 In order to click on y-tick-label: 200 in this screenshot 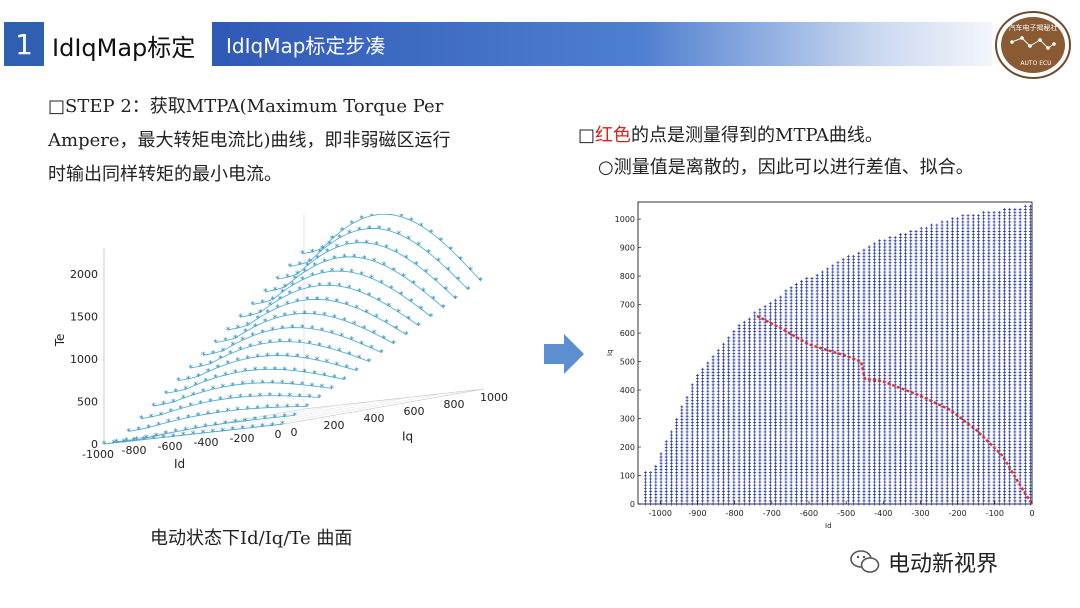, I will do `click(334, 425)`.